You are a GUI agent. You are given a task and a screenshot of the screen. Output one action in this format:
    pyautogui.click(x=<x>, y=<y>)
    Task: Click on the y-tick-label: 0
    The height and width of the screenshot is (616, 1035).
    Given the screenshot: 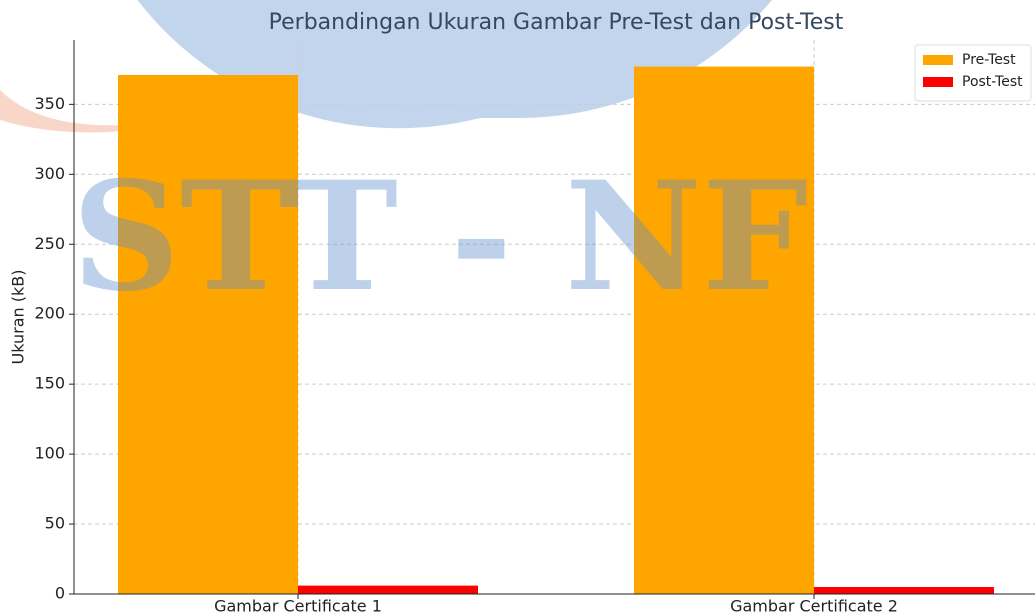 What is the action you would take?
    pyautogui.click(x=60, y=593)
    